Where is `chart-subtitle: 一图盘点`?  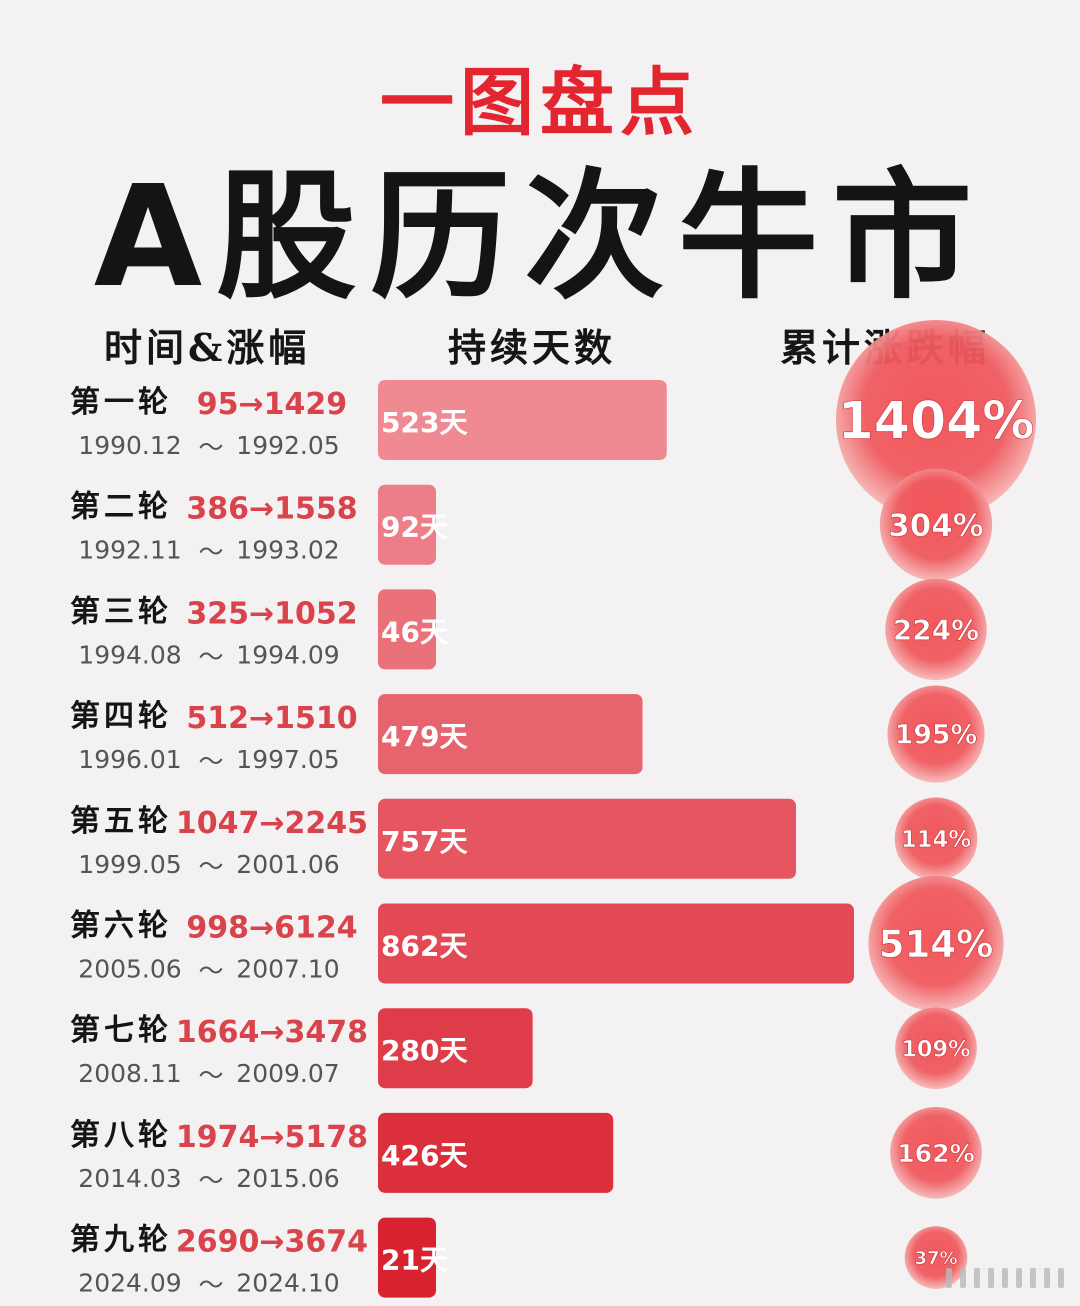
chart-subtitle: 一图盘点 is located at coordinates (540, 103).